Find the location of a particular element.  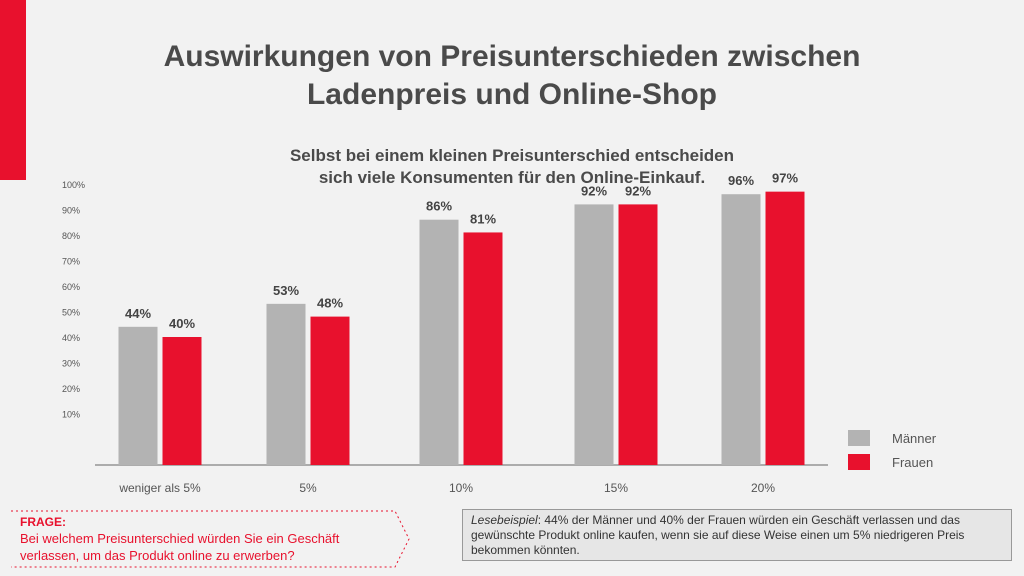

legend: Männer Frauen is located at coordinates (892, 452).